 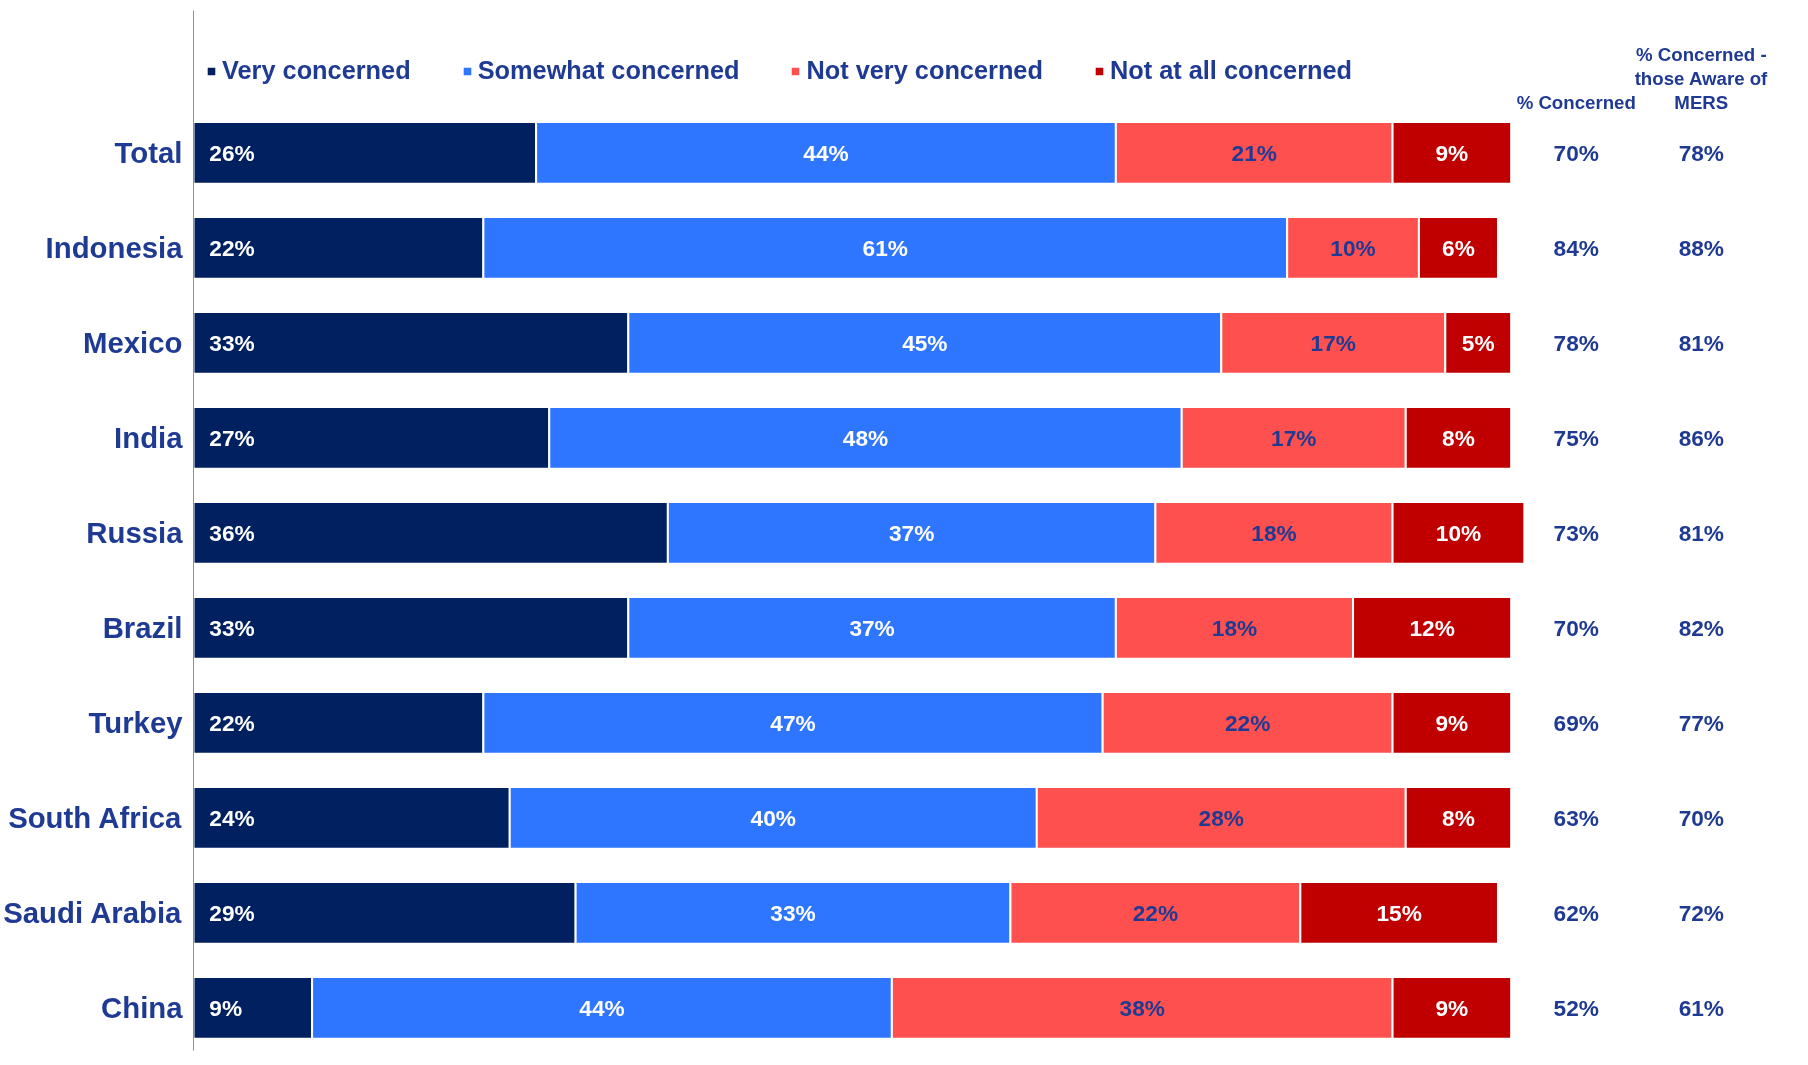 What do you see at coordinates (1701, 247) in the screenshot?
I see `text: 88%` at bounding box center [1701, 247].